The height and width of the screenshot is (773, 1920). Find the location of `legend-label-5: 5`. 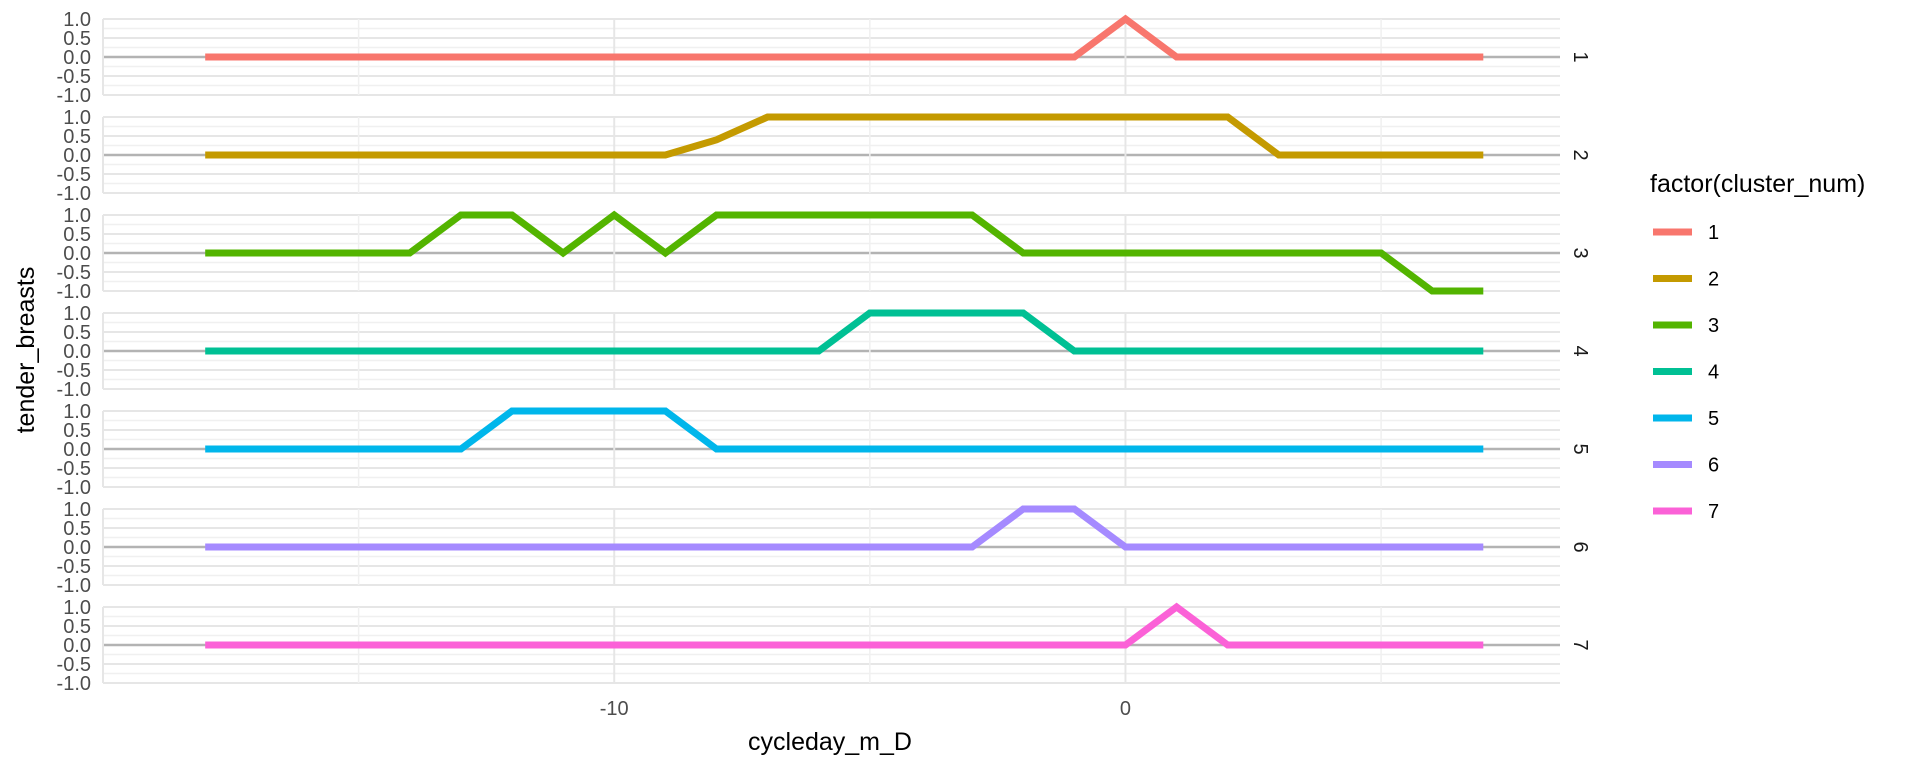

legend-label-5: 5 is located at coordinates (1713, 419).